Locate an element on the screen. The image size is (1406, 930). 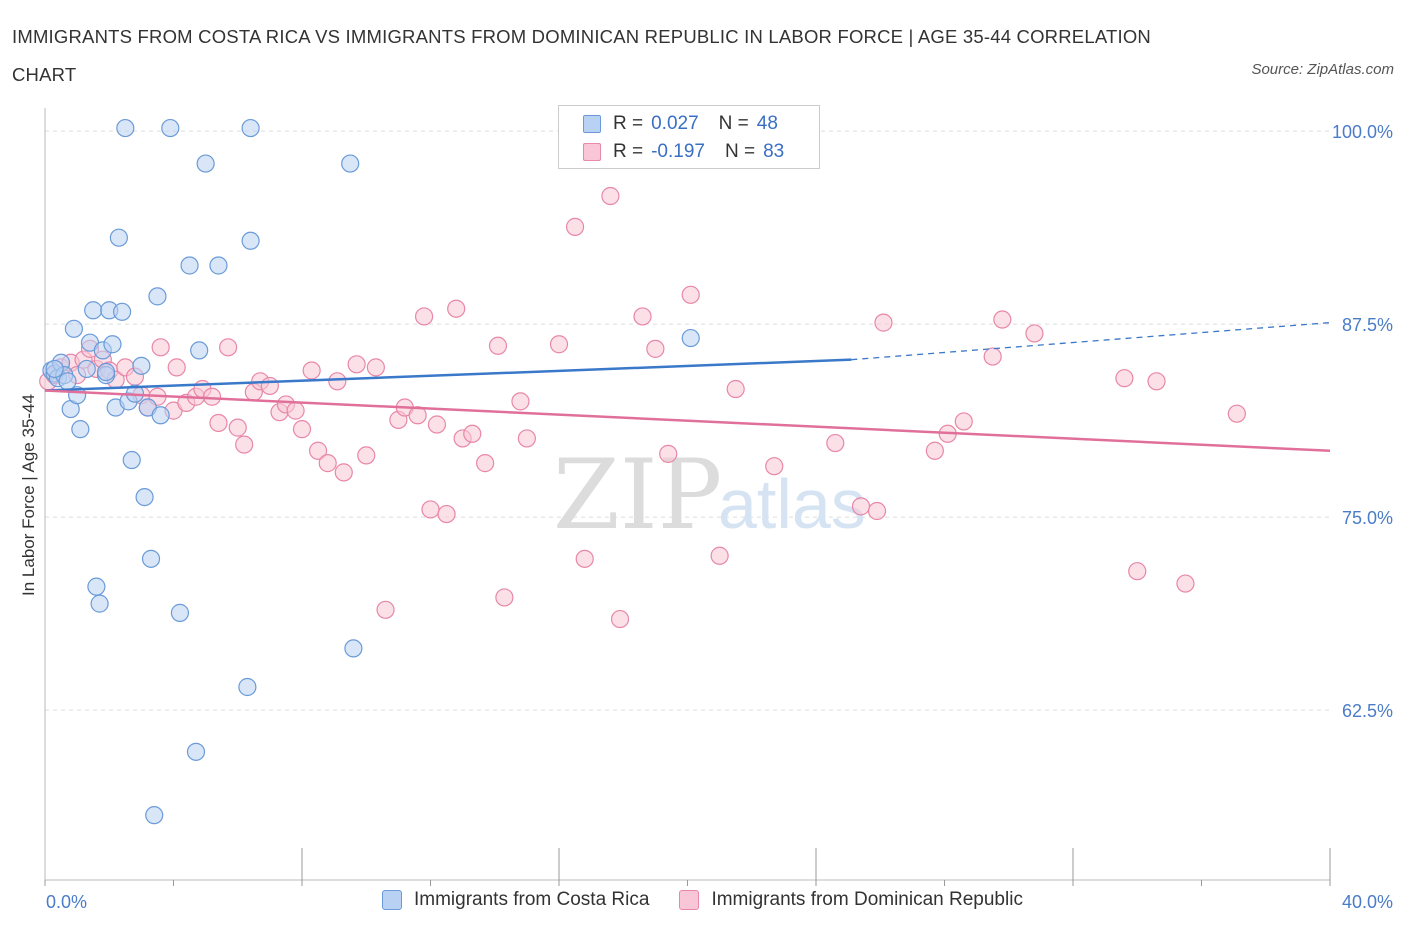
y-tick-label: 100.0% is located at coordinates (1362, 132).